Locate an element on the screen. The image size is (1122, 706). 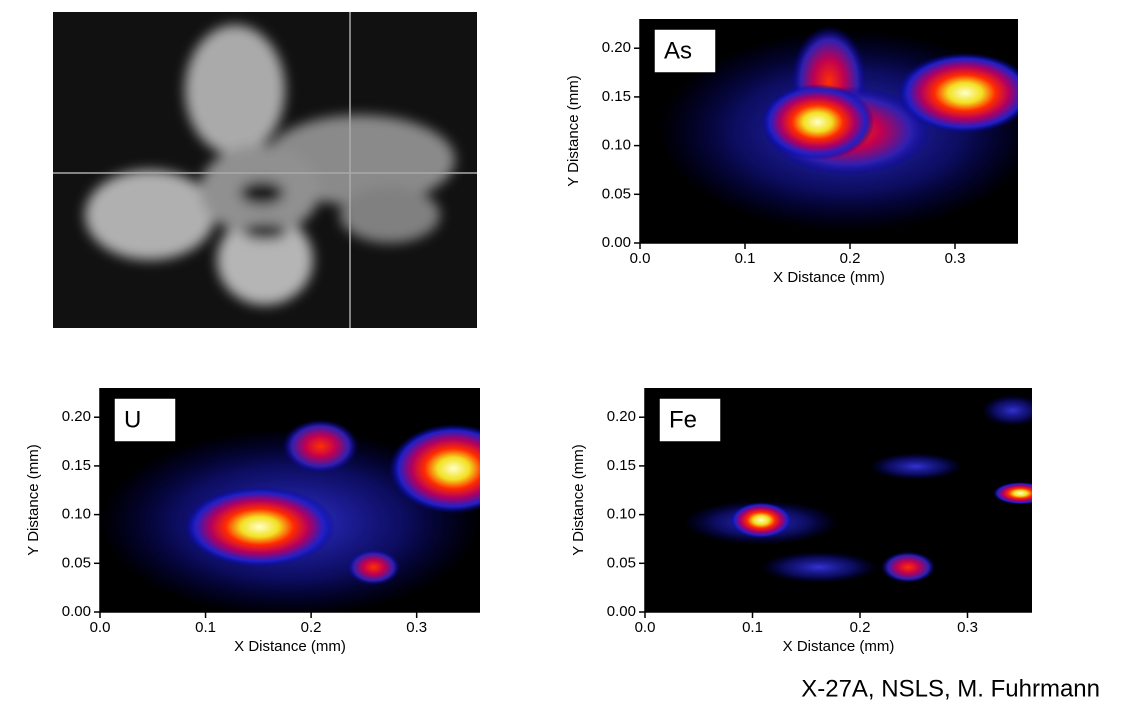
panel-label: U is located at coordinates (132, 419).